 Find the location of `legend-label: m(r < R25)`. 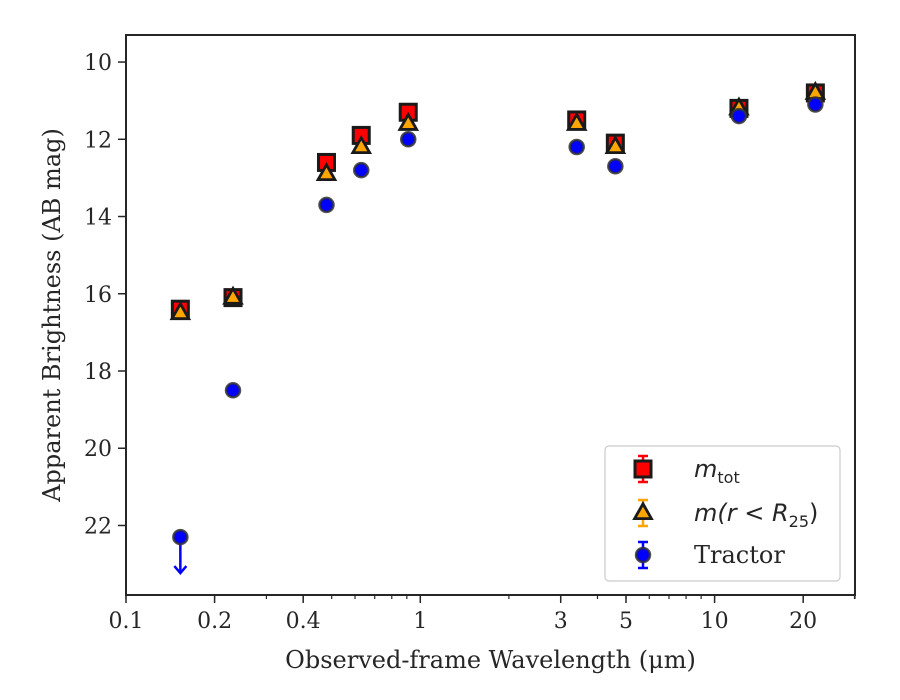

legend-label: m(r < R25) is located at coordinates (756, 515).